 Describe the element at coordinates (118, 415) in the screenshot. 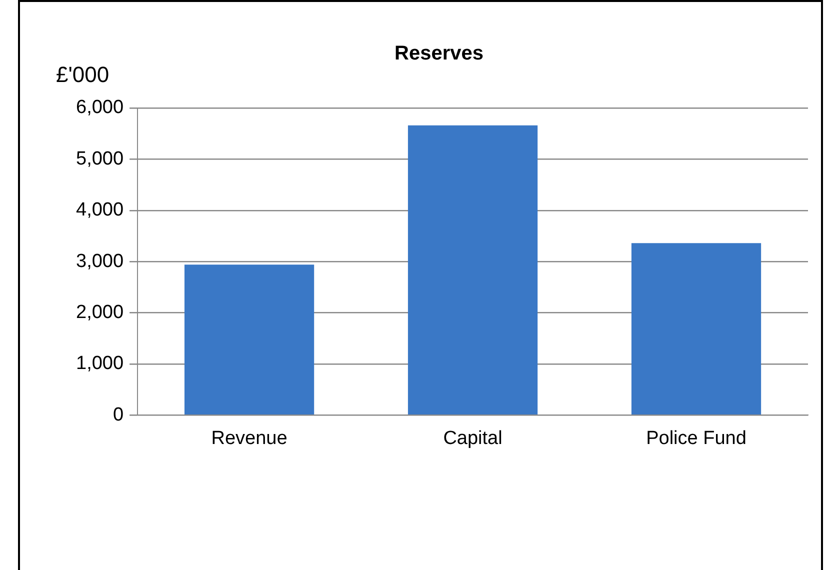

I see `y-tick-label: 0` at that location.